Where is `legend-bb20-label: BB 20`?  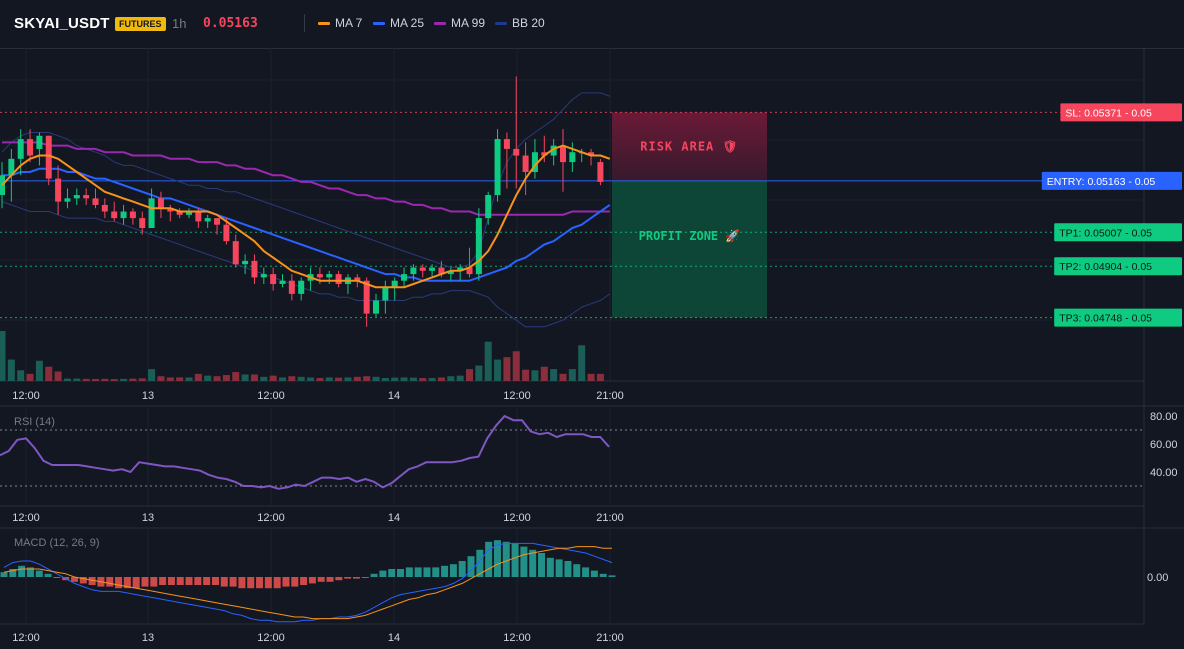
legend-bb20-label: BB 20 is located at coordinates (528, 23).